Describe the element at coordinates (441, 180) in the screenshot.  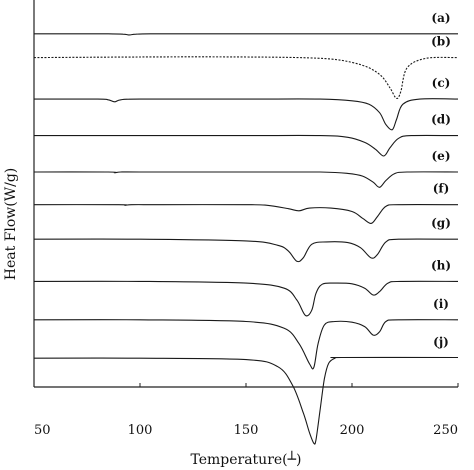
I see `curve-label-group: (a) (b) (c) (d) (e) (f) (g) (h) (i) (j)` at that location.